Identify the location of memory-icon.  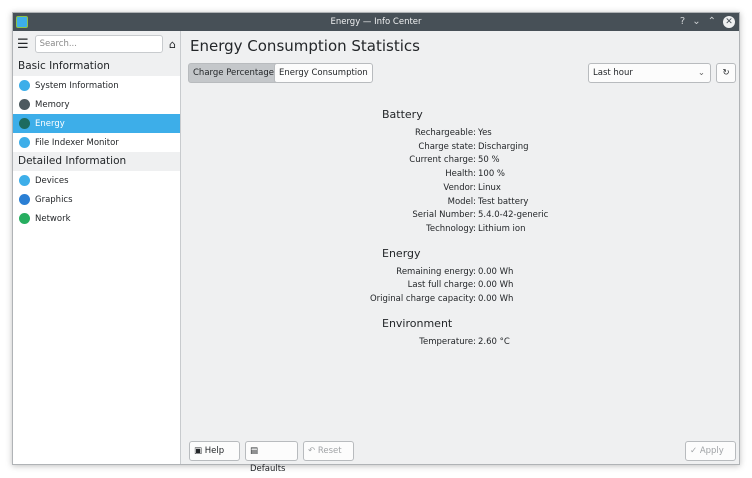
(24, 104).